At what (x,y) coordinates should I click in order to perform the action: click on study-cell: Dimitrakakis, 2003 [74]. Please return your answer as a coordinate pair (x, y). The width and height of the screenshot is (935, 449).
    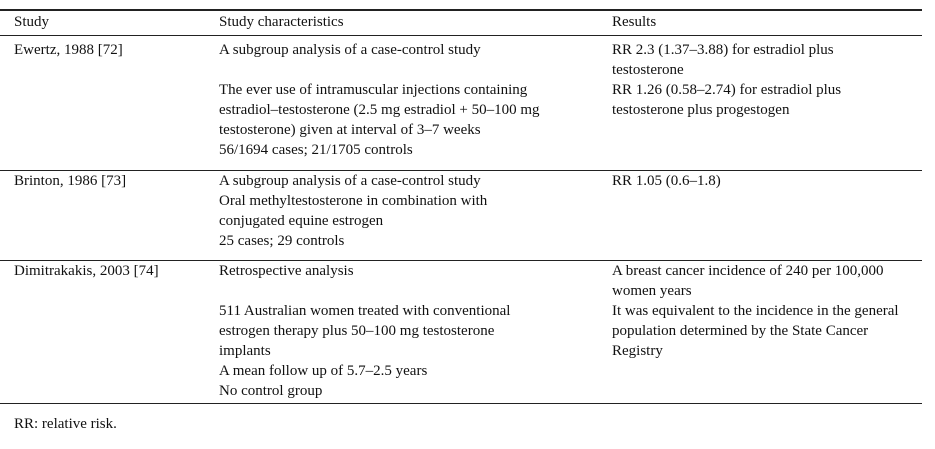
    Looking at the image, I should click on (86, 271).